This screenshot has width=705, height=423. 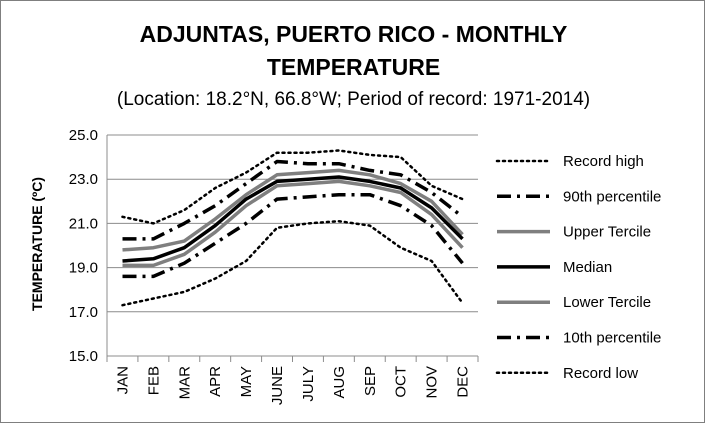 I want to click on legend-label: 10th percentile, so click(x=612, y=338).